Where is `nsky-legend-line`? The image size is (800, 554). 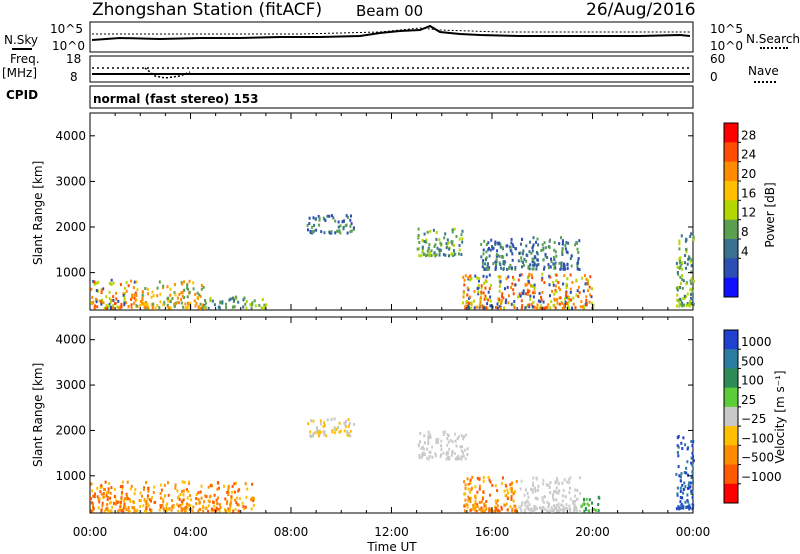
nsky-legend-line is located at coordinates (22, 49).